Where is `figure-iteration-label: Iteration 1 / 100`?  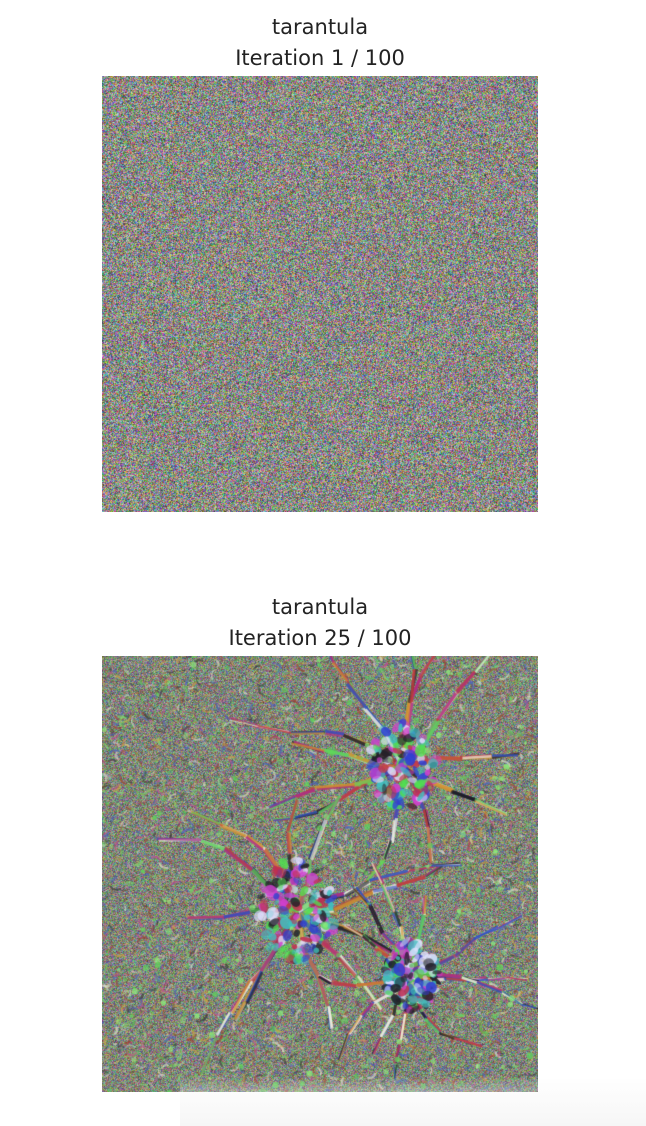 figure-iteration-label: Iteration 1 / 100 is located at coordinates (320, 58).